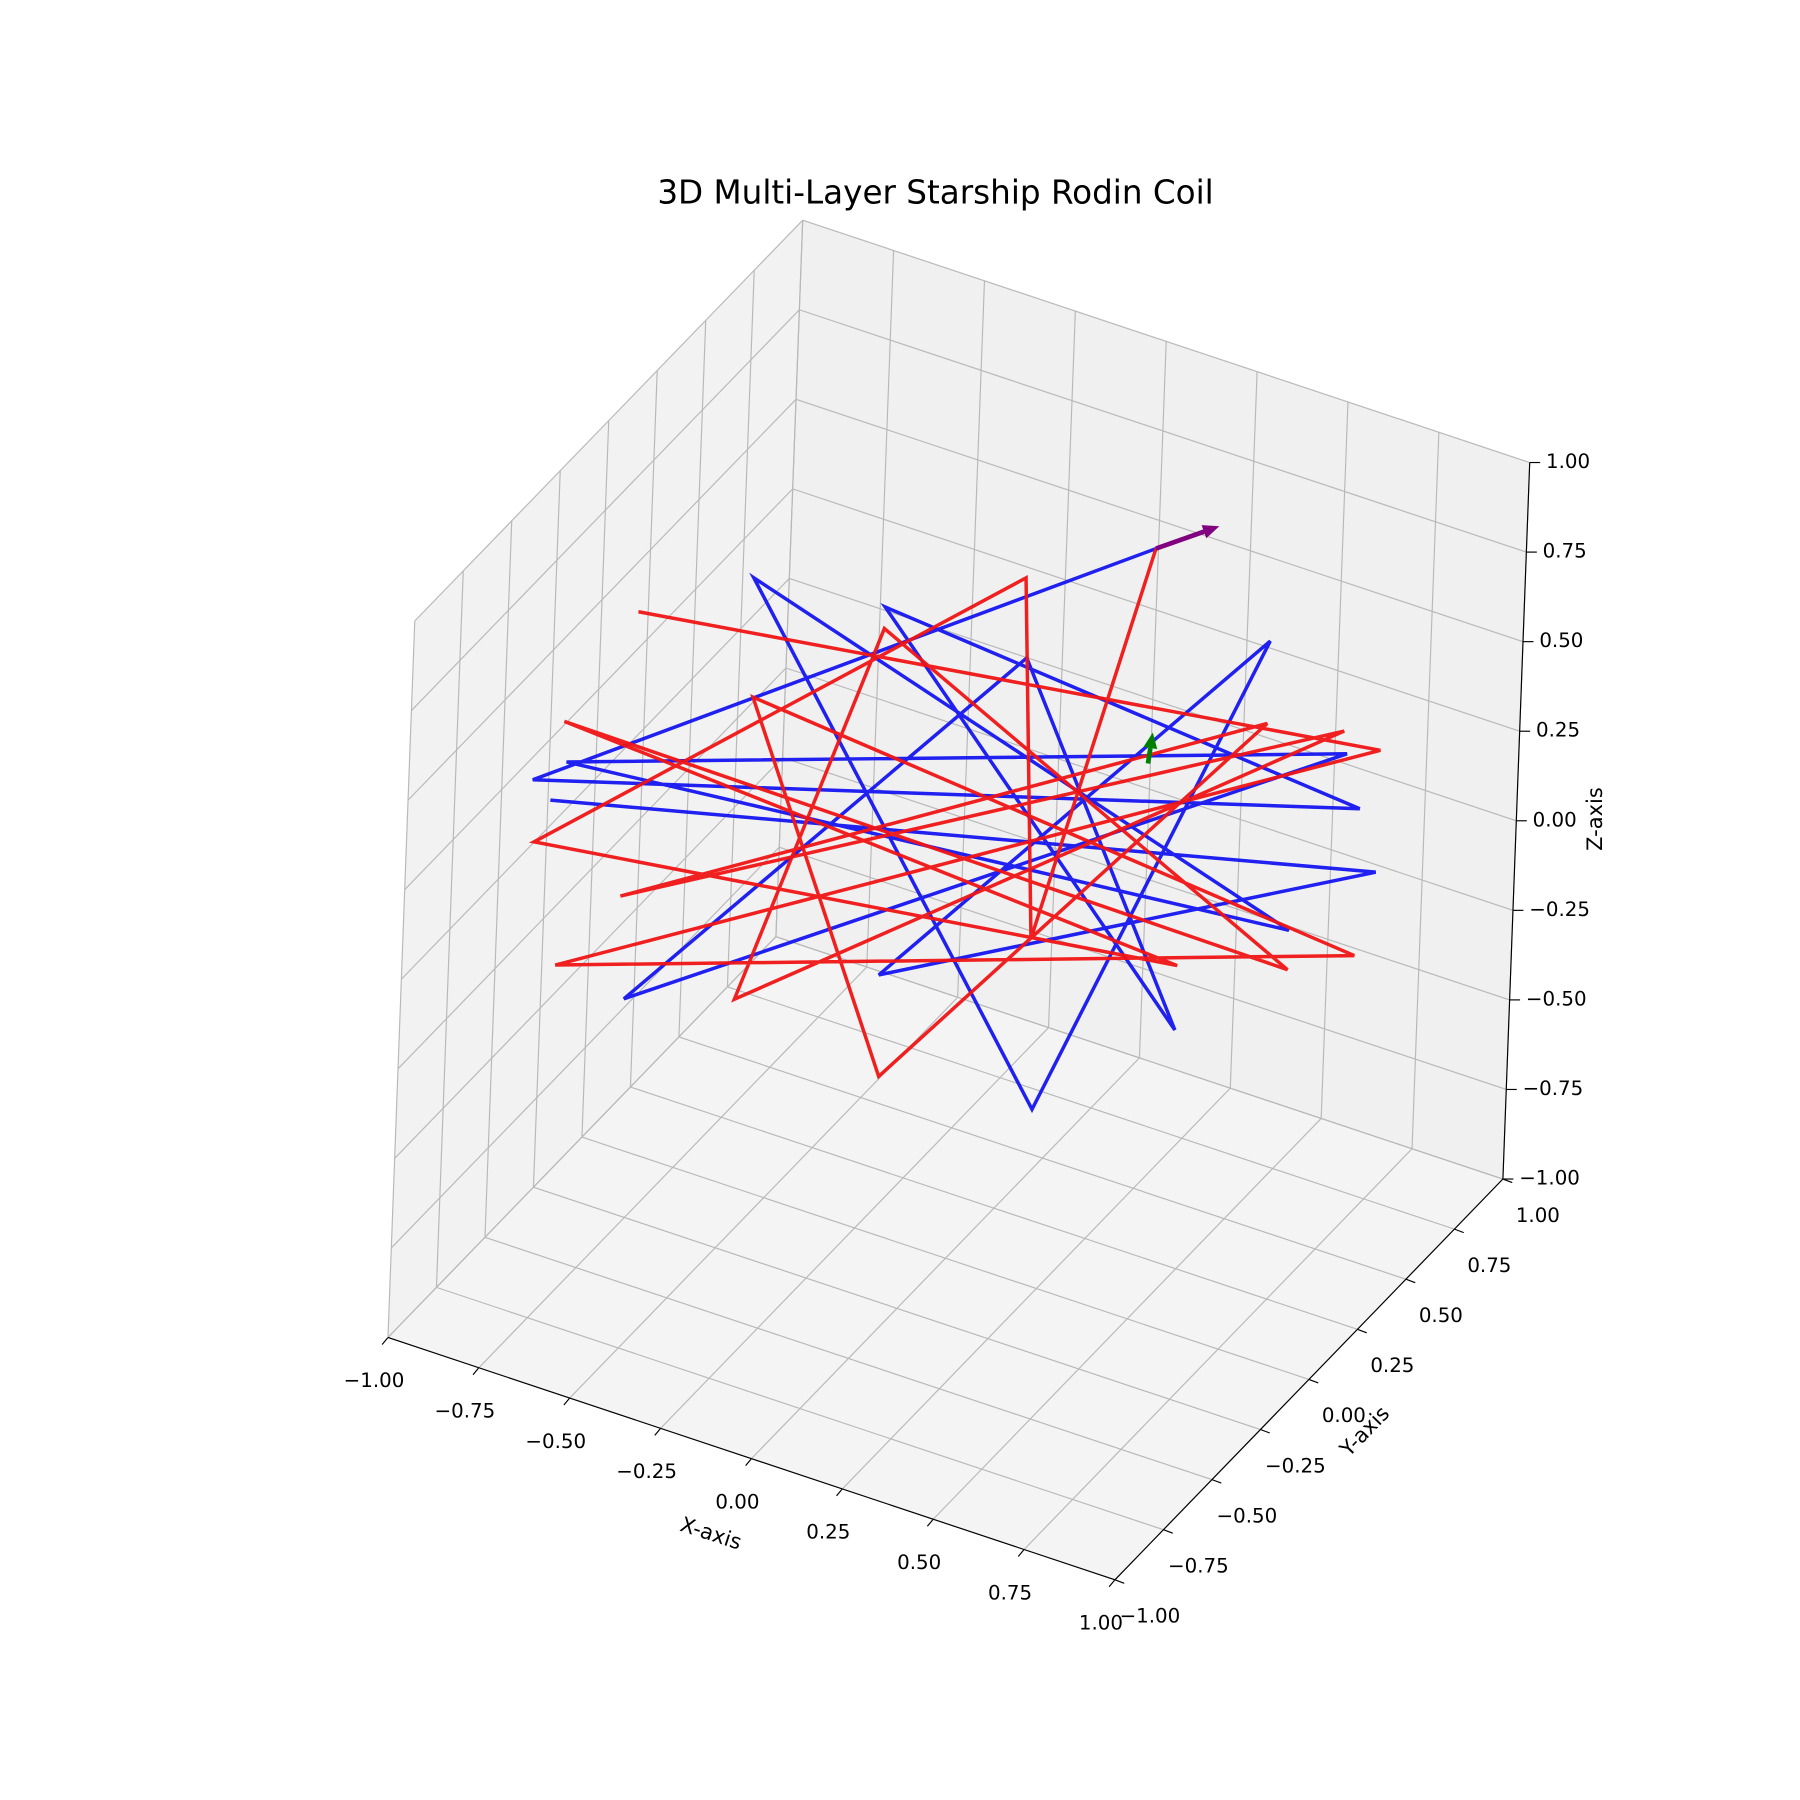 The width and height of the screenshot is (1800, 1800). Describe the element at coordinates (1561, 640) in the screenshot. I see `z-tick-label: 0.50` at that location.